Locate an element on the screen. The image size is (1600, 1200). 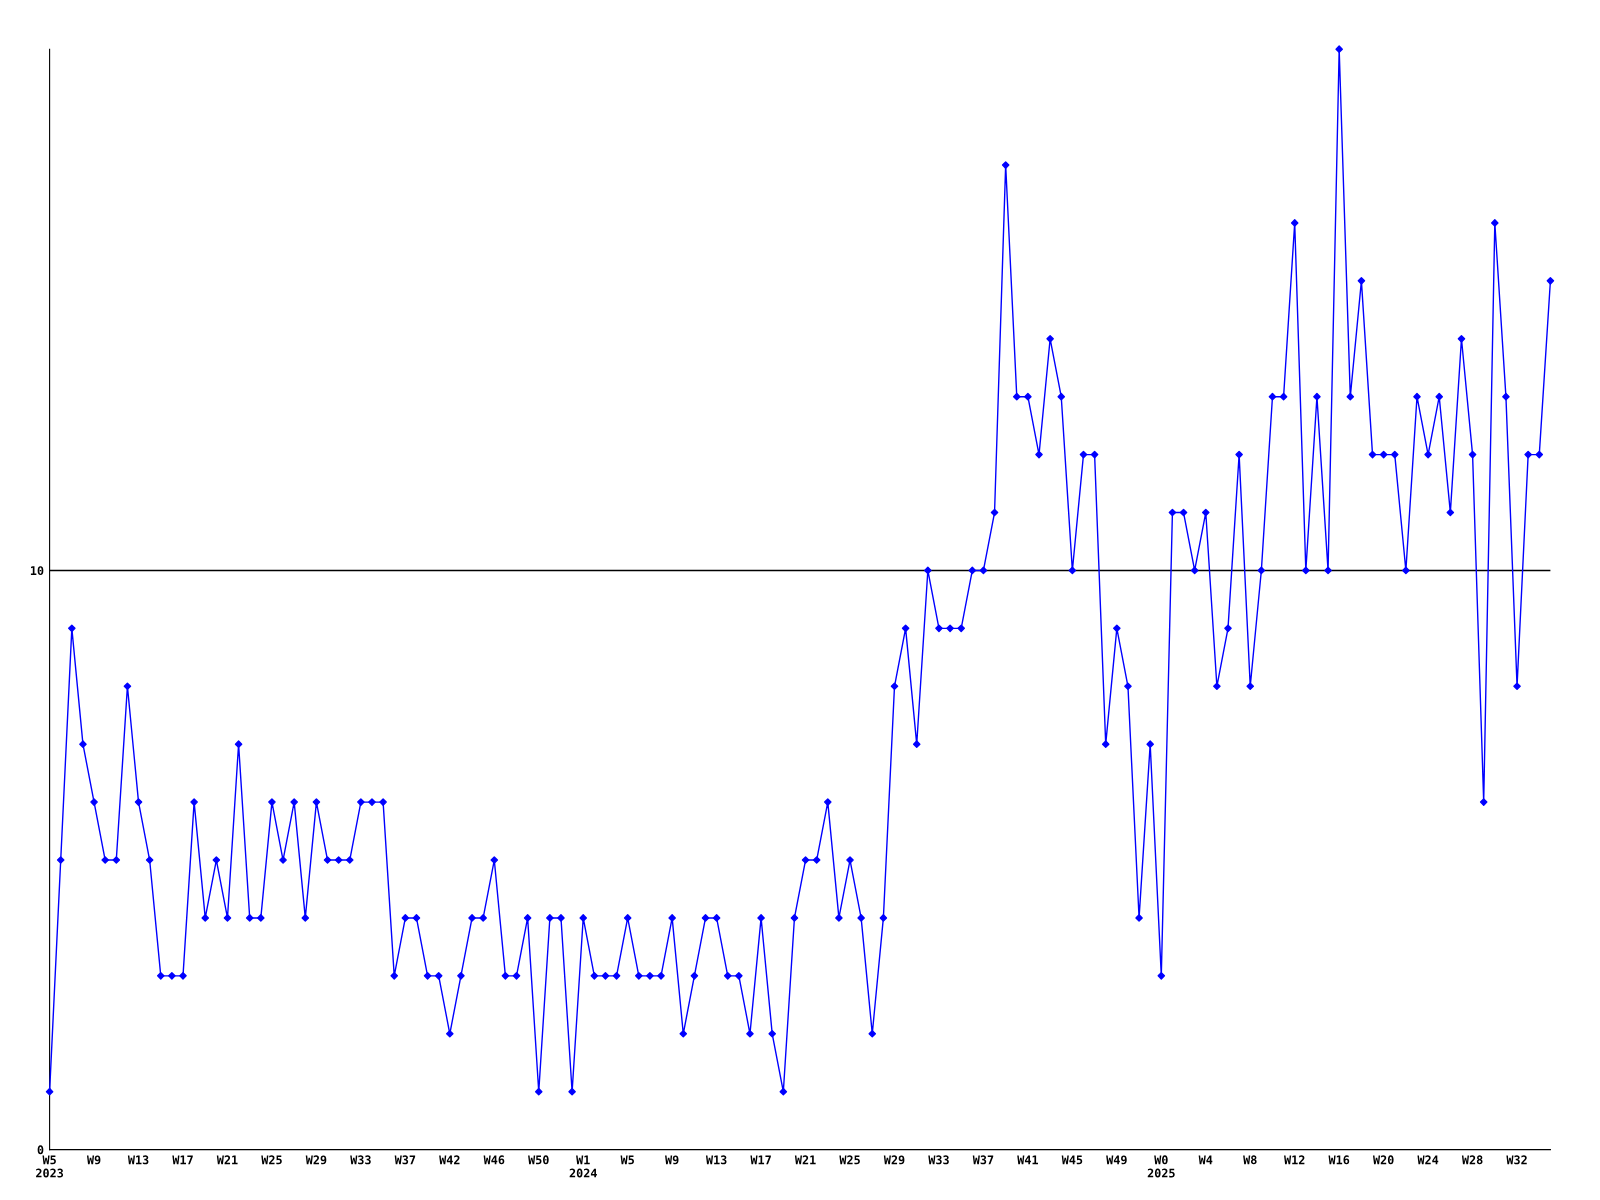
x-tick-label: W24 is located at coordinates (1428, 1160).